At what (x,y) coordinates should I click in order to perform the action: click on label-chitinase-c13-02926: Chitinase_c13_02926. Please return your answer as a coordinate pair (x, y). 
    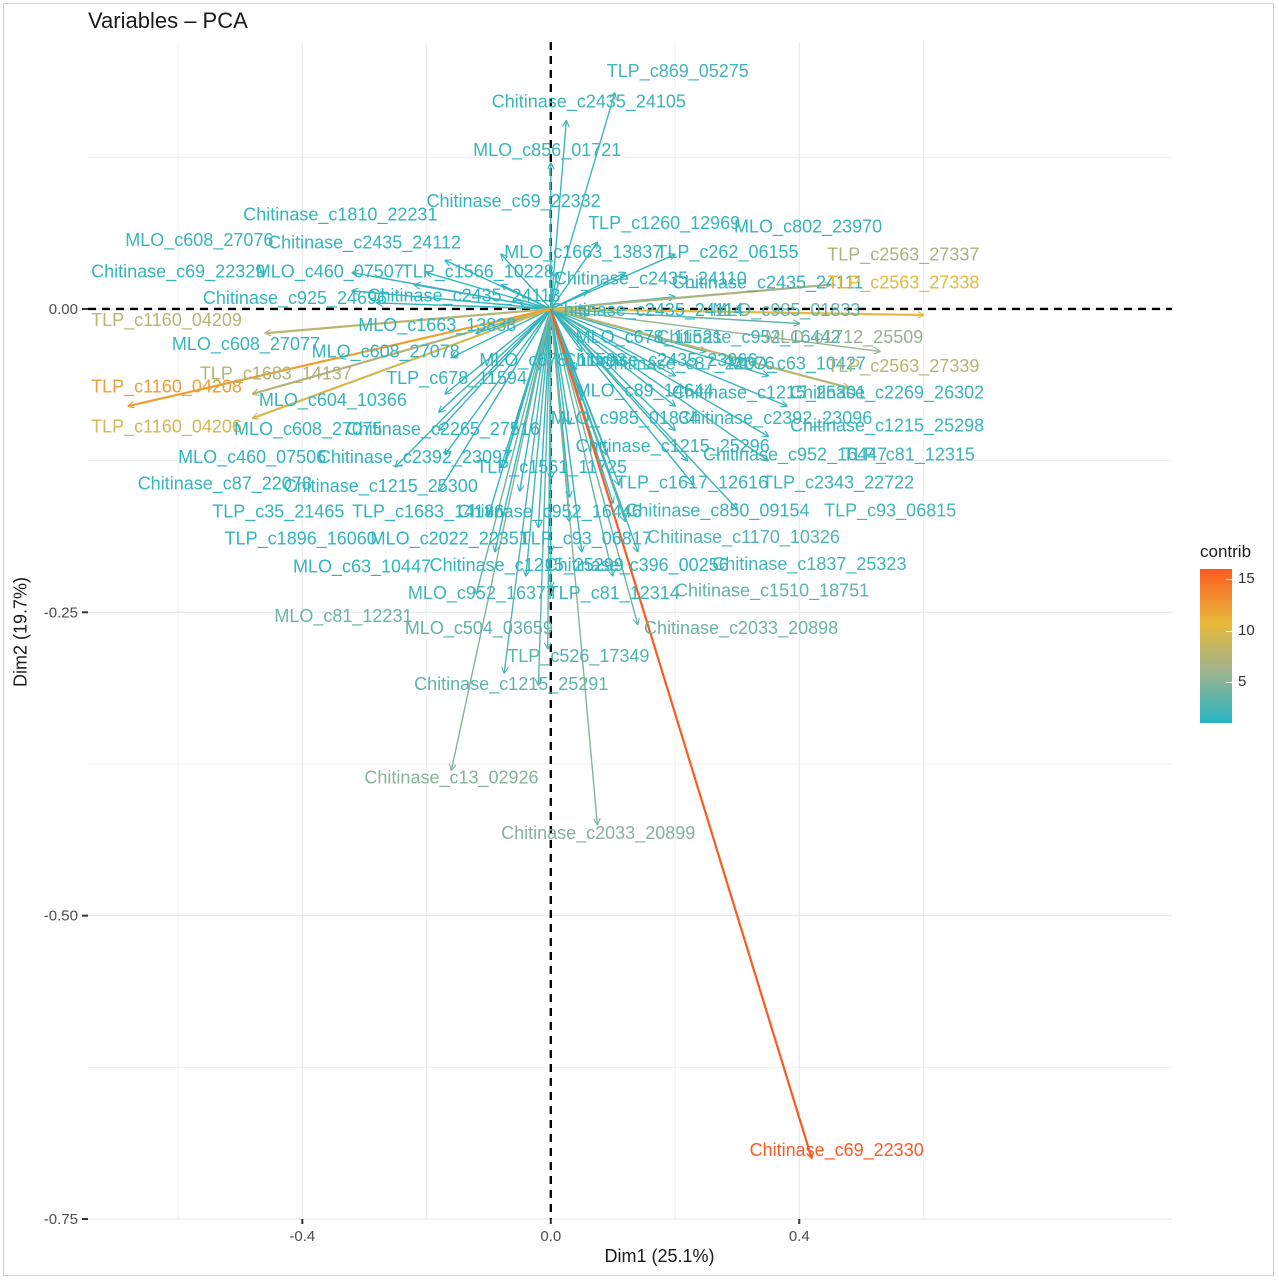
    Looking at the image, I should click on (451, 777).